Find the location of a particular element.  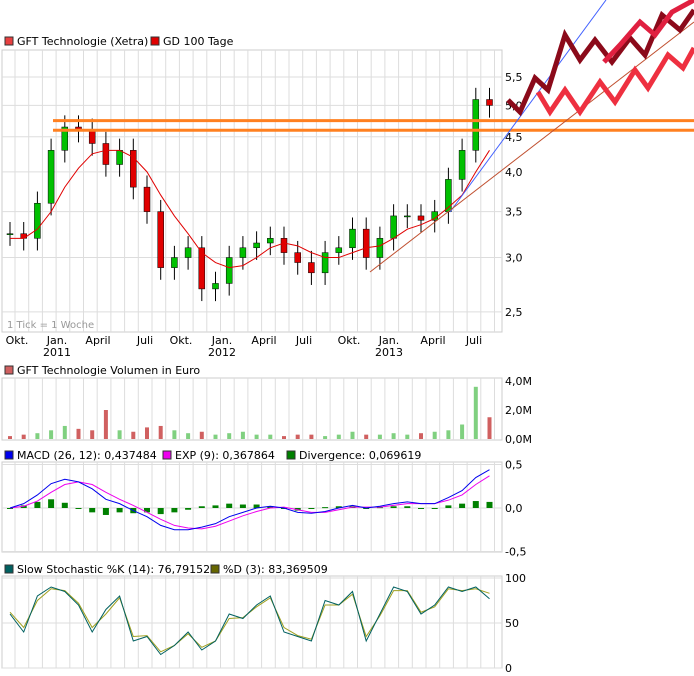

legend-price-label: GFT Technologie (Xetra) is located at coordinates (82, 41).